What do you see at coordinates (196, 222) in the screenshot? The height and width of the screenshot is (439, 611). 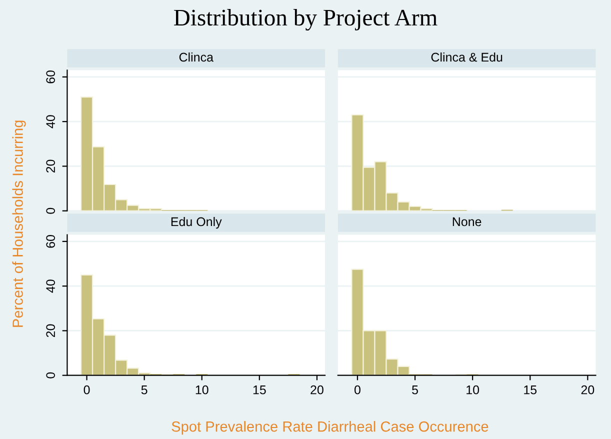 I see `chart-title: Edu Only` at bounding box center [196, 222].